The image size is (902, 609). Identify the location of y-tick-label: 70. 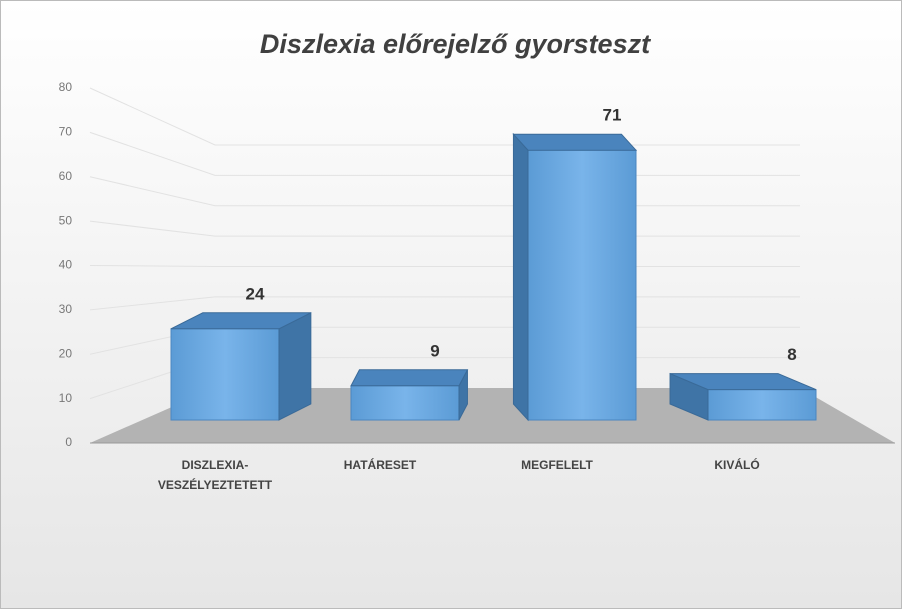
(66, 132).